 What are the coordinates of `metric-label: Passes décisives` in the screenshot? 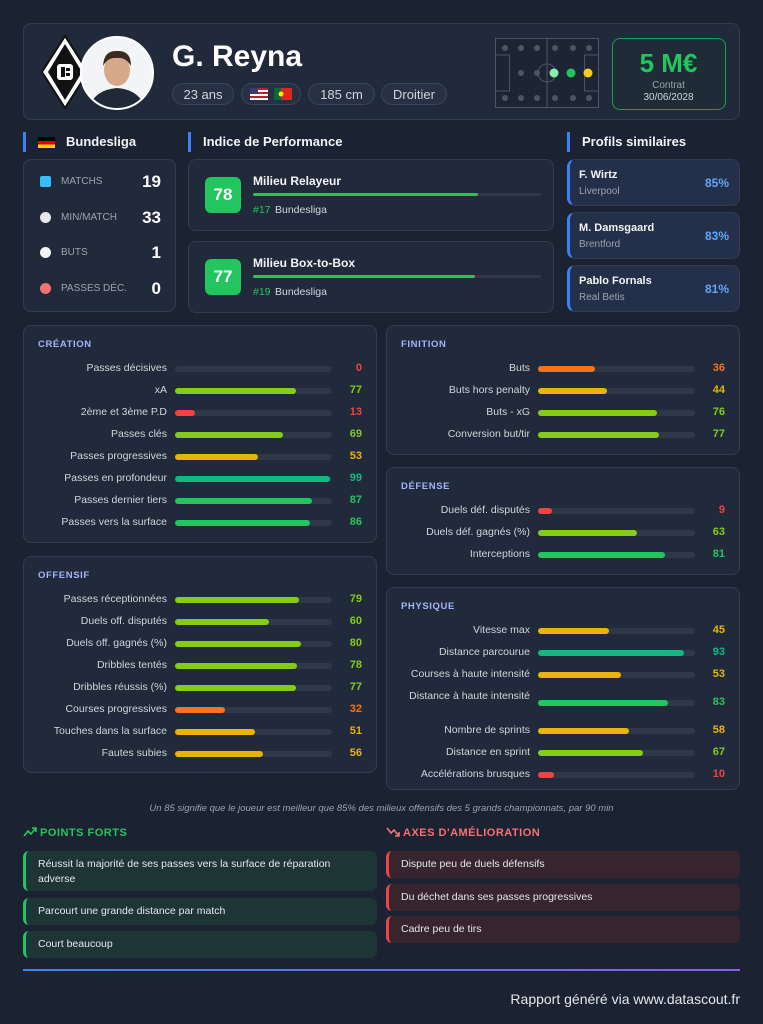 It's located at (126, 368).